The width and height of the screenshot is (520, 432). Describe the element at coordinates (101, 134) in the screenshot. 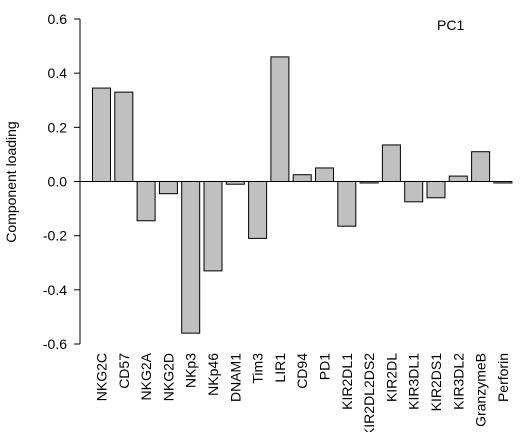

I see `bar-nkg2c` at that location.